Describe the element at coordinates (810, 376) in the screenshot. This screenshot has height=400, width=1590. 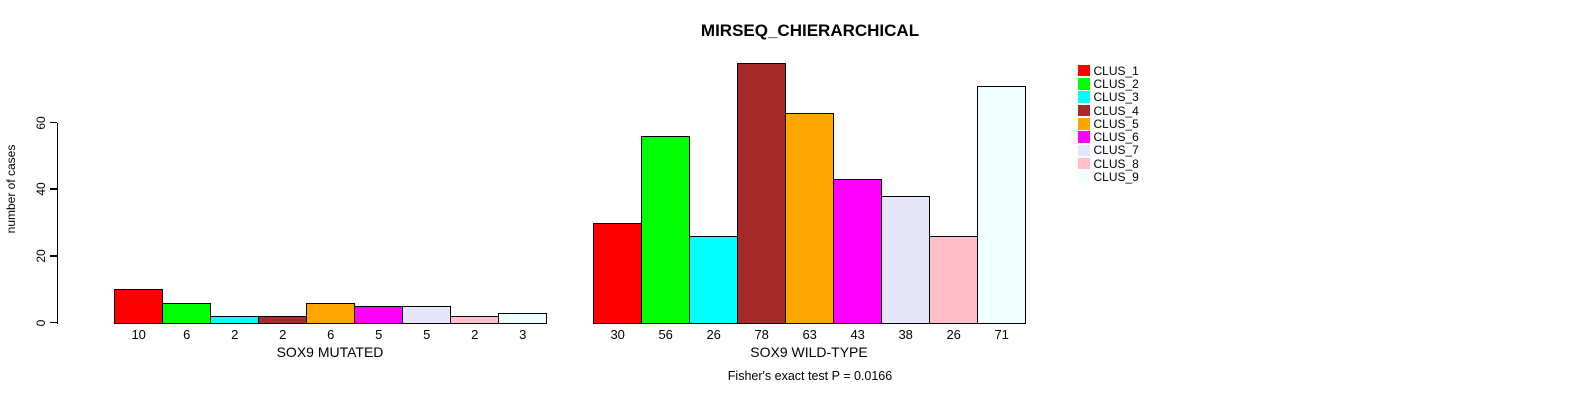
I see `fisher-test-annotation: Fisher's exact test P = 0.0166` at that location.